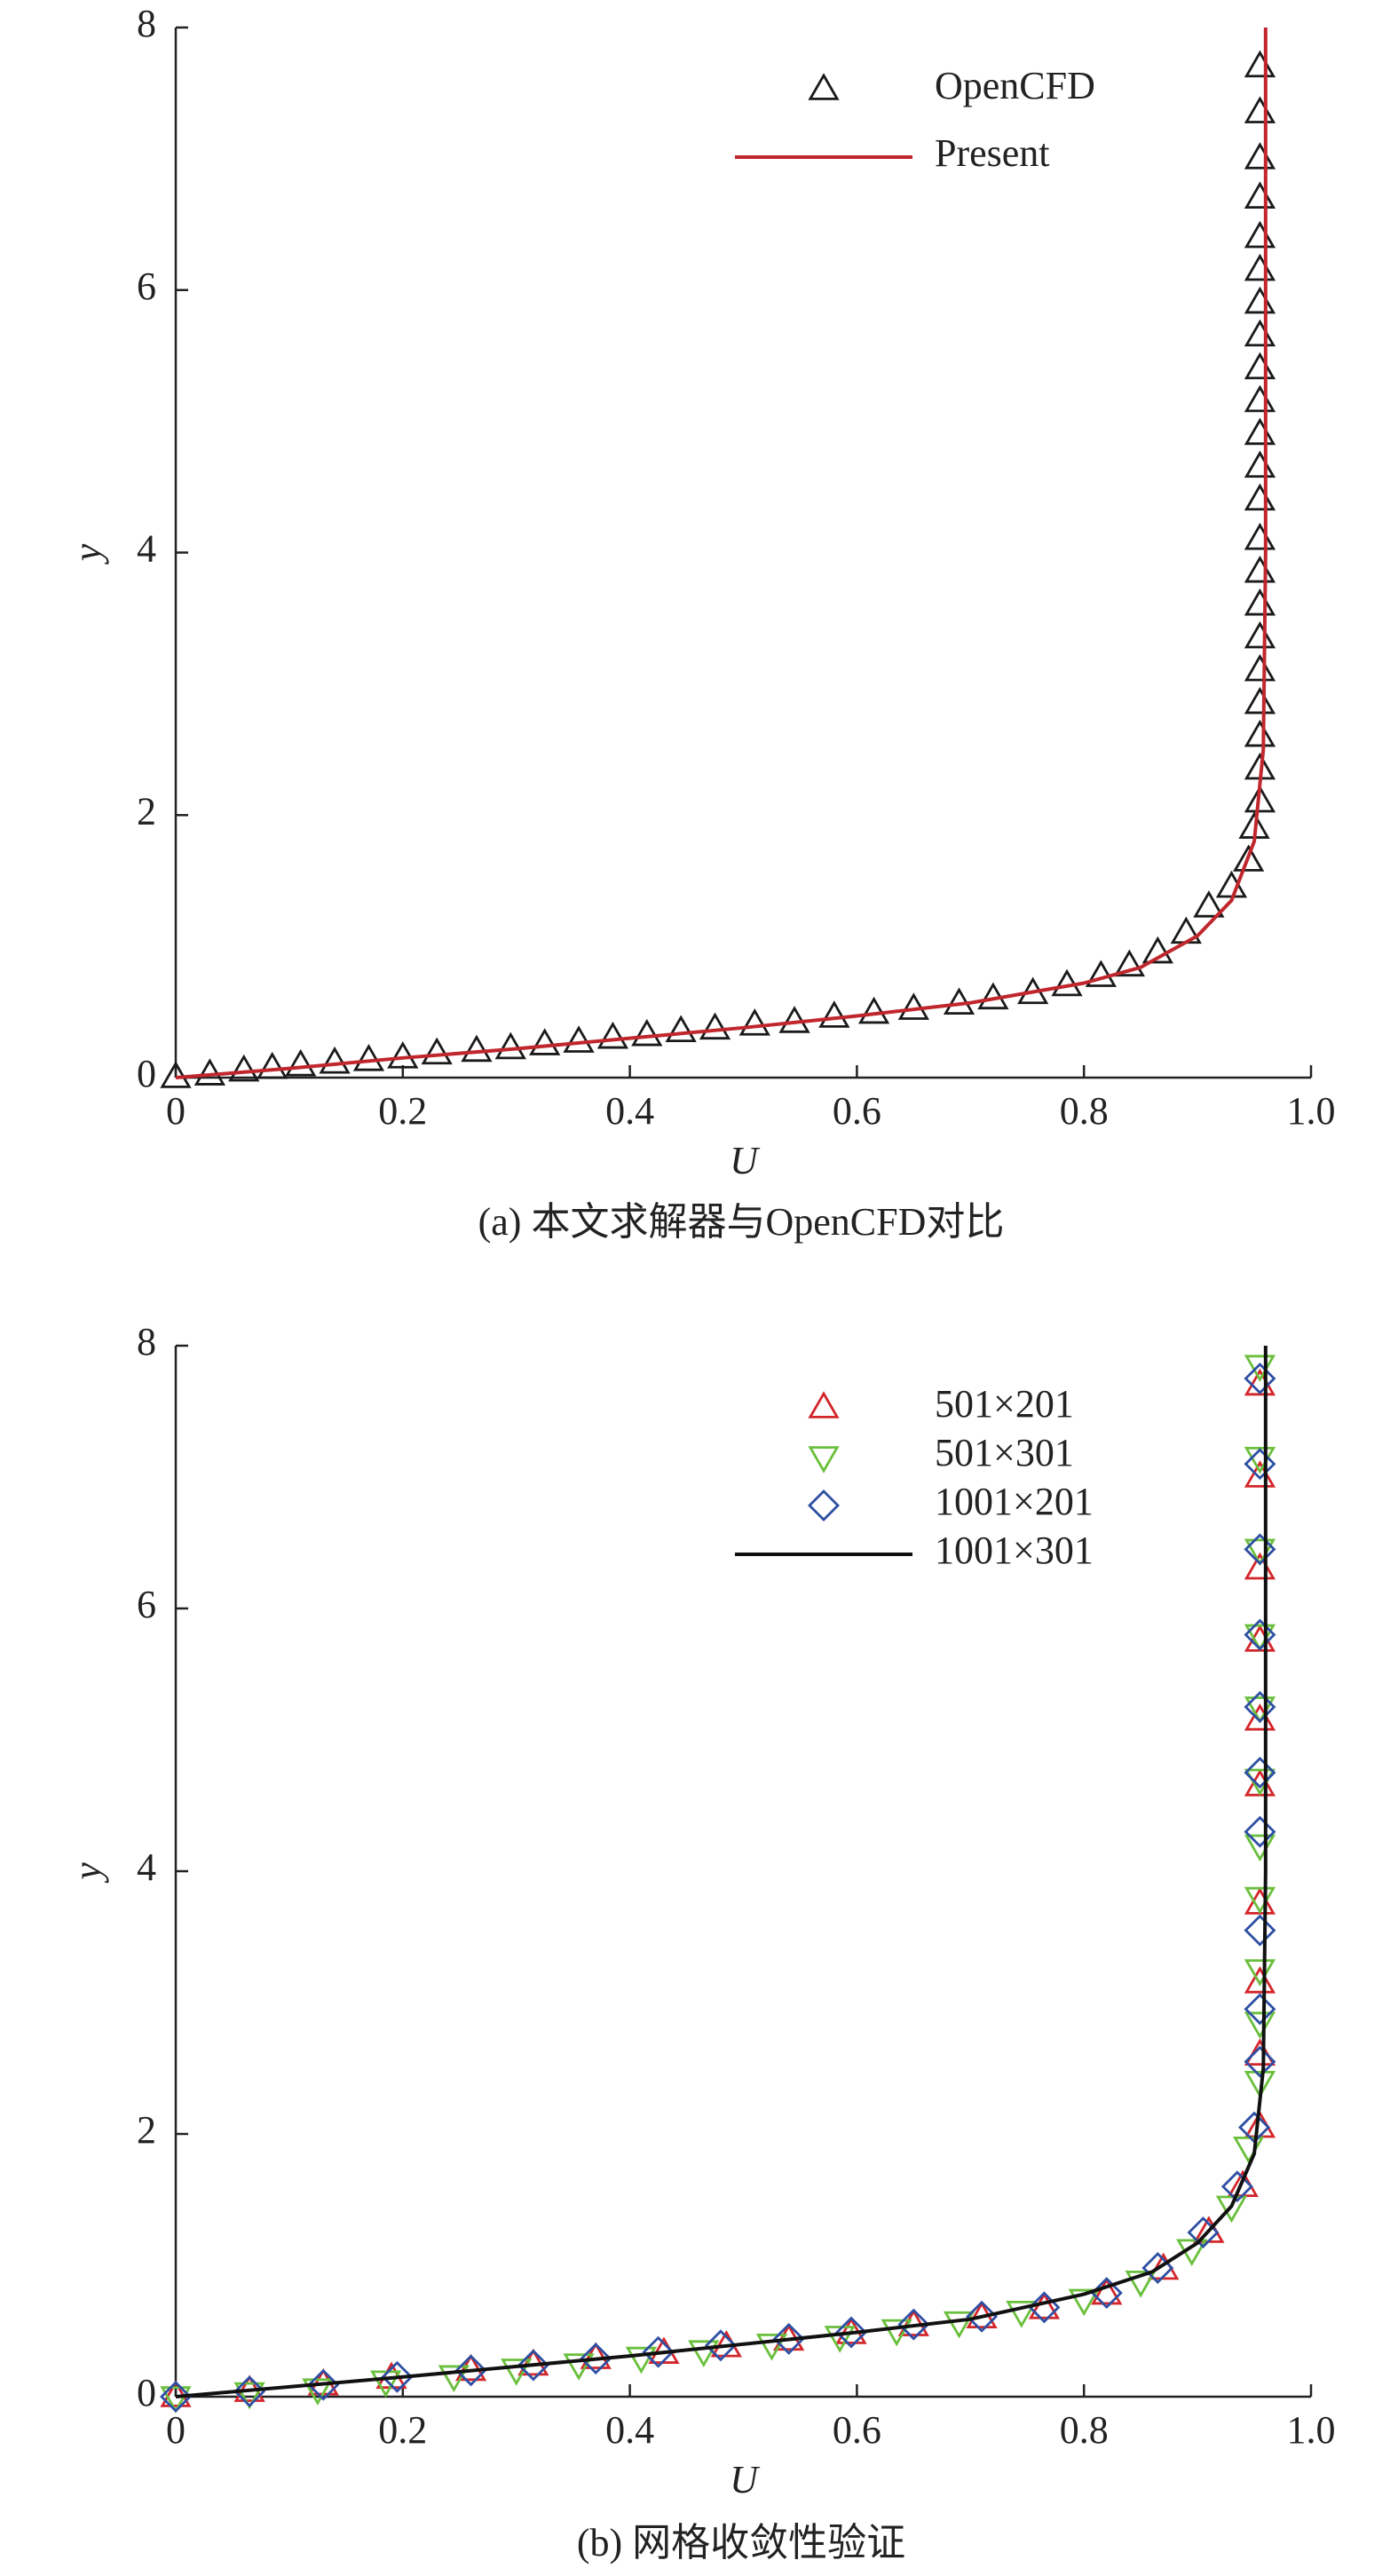  I want to click on x-tick-label: 0.8, so click(1084, 2430).